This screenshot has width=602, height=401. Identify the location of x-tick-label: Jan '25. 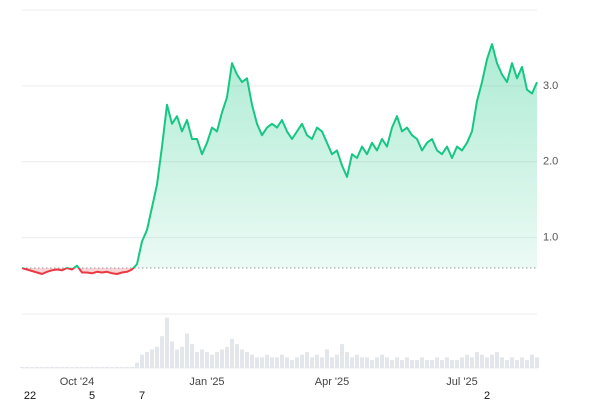
(206, 382).